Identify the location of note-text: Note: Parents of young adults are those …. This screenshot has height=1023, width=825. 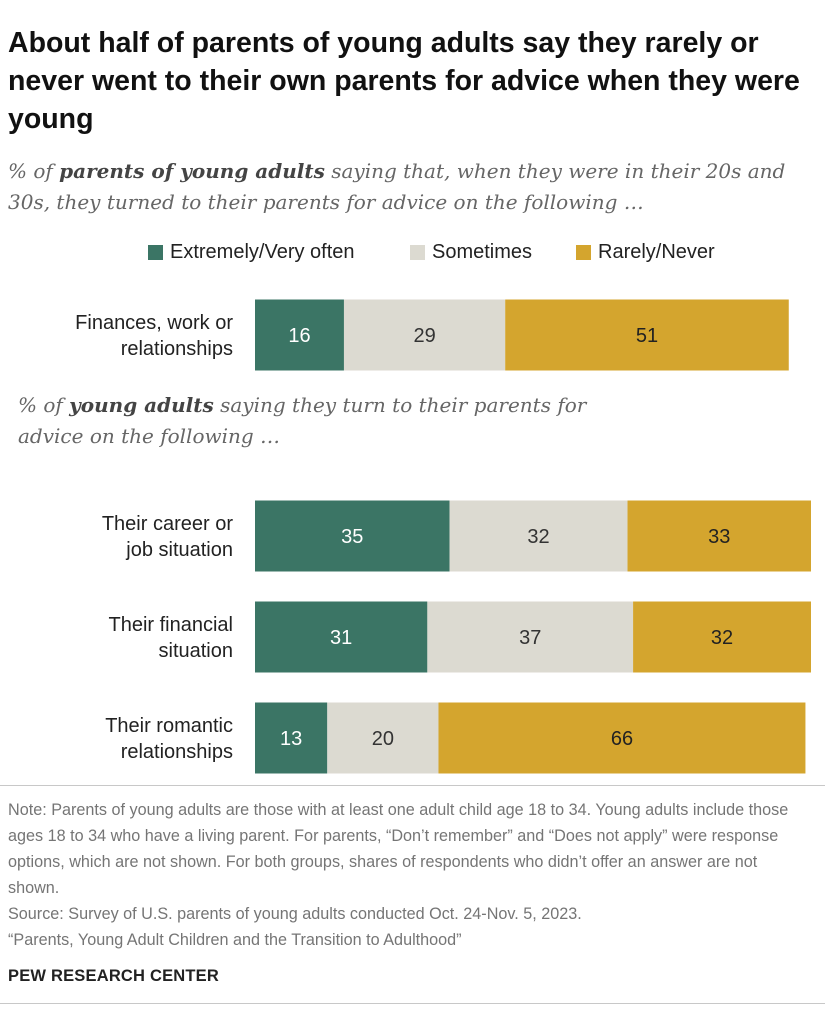
(398, 849).